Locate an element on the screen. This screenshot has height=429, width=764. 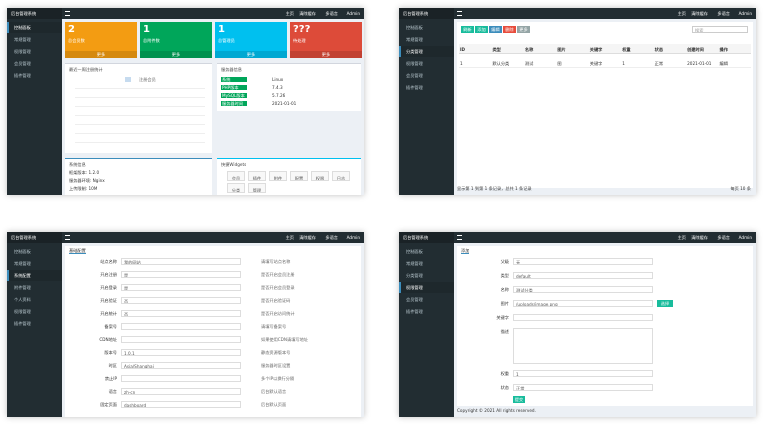
field-input: default is located at coordinates (583, 275).